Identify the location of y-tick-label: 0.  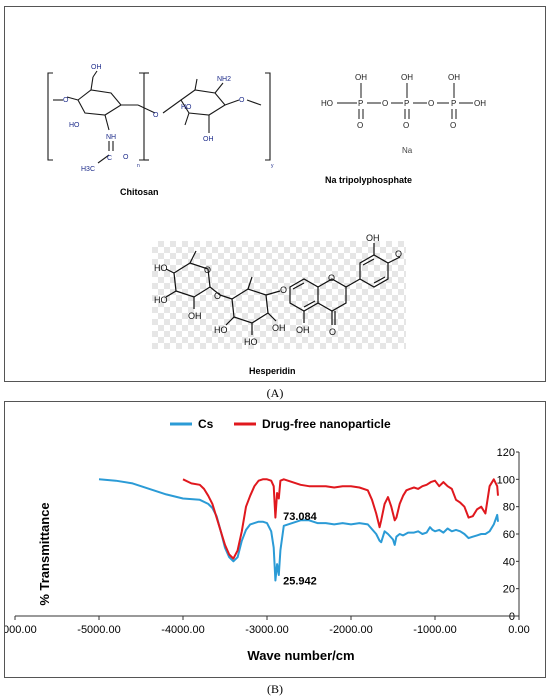
(512, 617).